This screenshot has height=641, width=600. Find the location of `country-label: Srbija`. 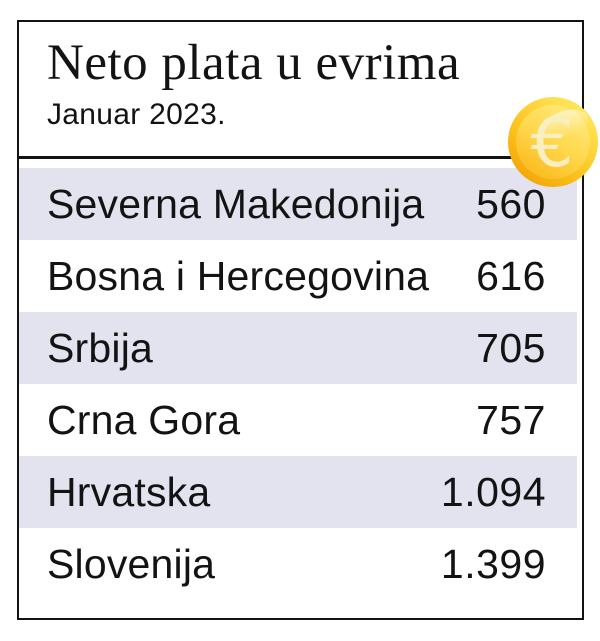

country-label: Srbija is located at coordinates (100, 347).